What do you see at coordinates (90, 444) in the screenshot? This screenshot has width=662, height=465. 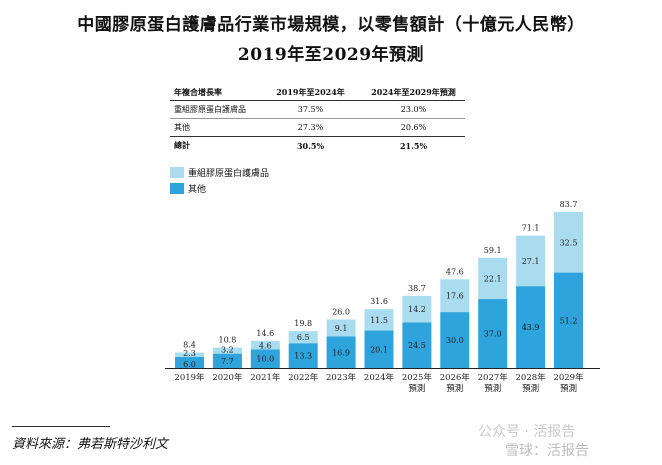 I see `source-note: 資料來源：弗若斯特沙利文` at bounding box center [90, 444].